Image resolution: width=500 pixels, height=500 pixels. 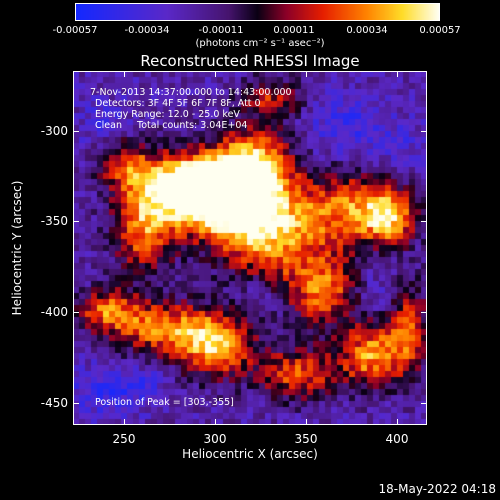 What do you see at coordinates (191, 92) in the screenshot?
I see `info-time-range: 7-Nov-2013 14:37:00.000 to 14:43:00.000` at bounding box center [191, 92].